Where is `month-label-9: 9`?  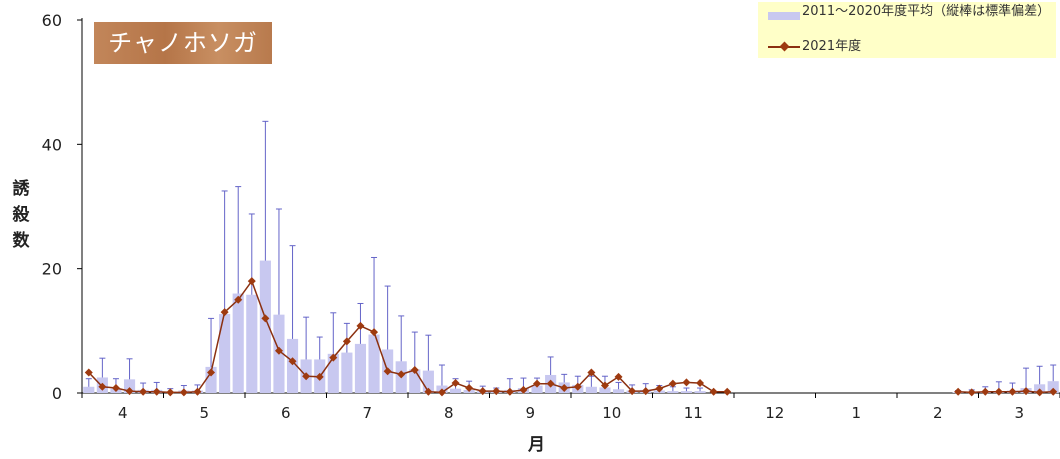 month-label-9: 9 is located at coordinates (530, 413).